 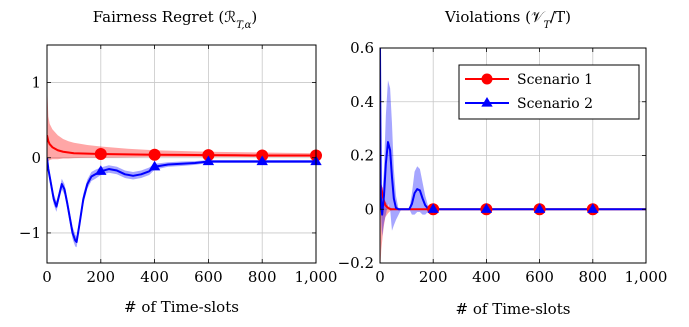 What do you see at coordinates (181, 145) in the screenshot?
I see `scenario-1-line` at bounding box center [181, 145].